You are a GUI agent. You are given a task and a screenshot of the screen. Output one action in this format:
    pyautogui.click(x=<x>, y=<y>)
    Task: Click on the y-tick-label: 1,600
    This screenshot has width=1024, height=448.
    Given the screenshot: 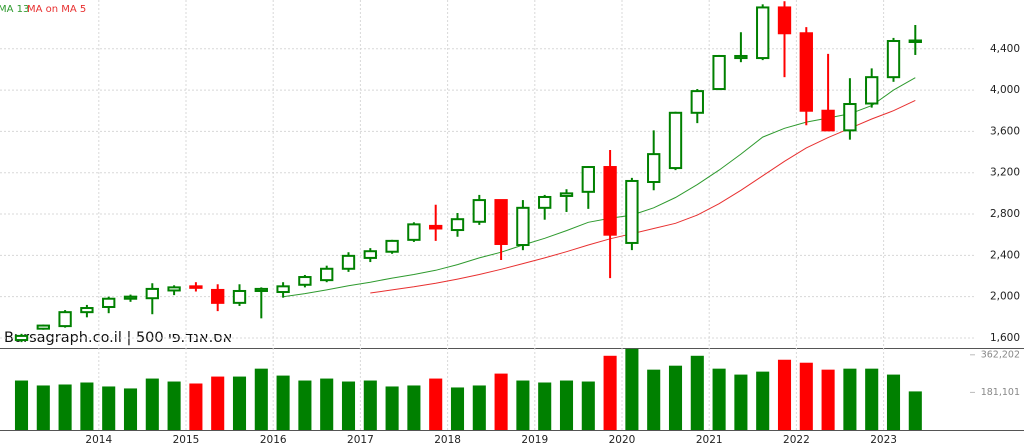 What is the action you would take?
    pyautogui.click(x=1005, y=338)
    